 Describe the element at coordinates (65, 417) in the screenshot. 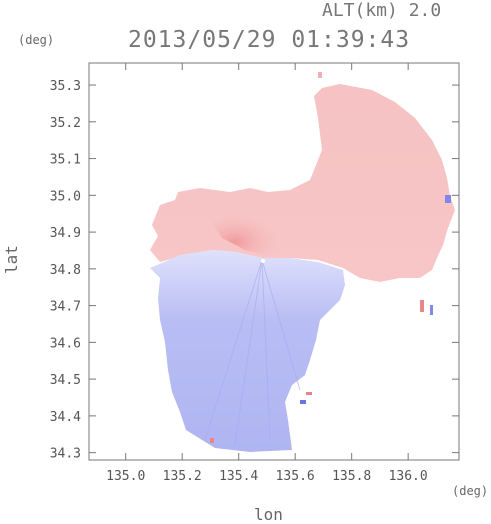

I see `y-tick-label: 34.4` at that location.